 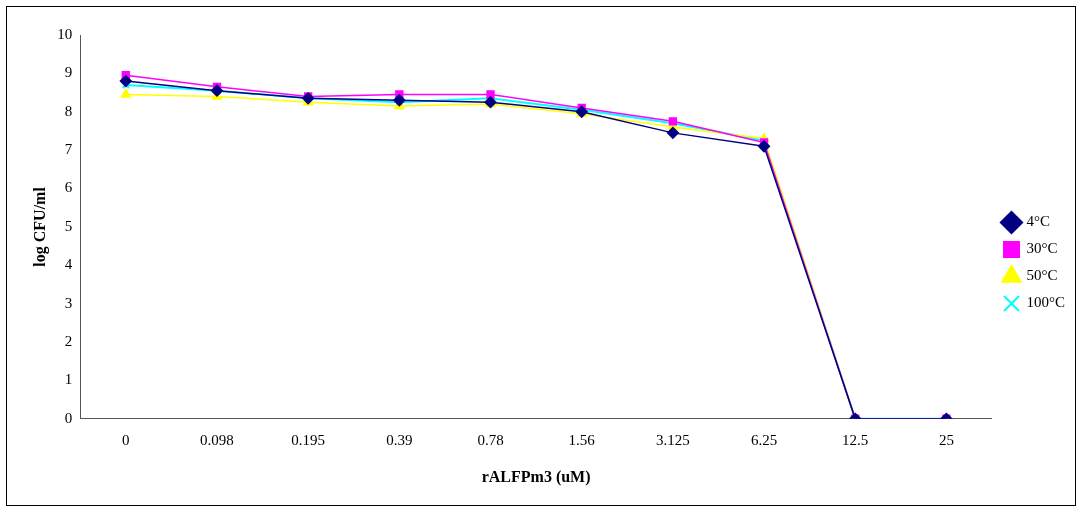 I want to click on x-tick-label: 3.125, so click(x=672, y=439).